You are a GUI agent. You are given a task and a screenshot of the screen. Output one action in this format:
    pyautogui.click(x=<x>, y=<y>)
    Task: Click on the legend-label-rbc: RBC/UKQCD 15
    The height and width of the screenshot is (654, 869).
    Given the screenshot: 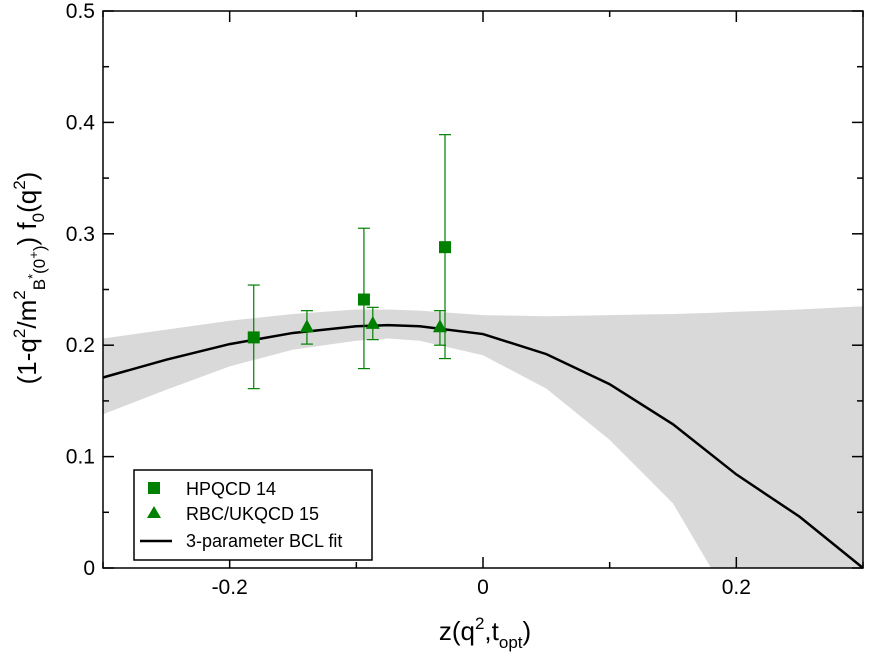 What is the action you would take?
    pyautogui.click(x=252, y=514)
    